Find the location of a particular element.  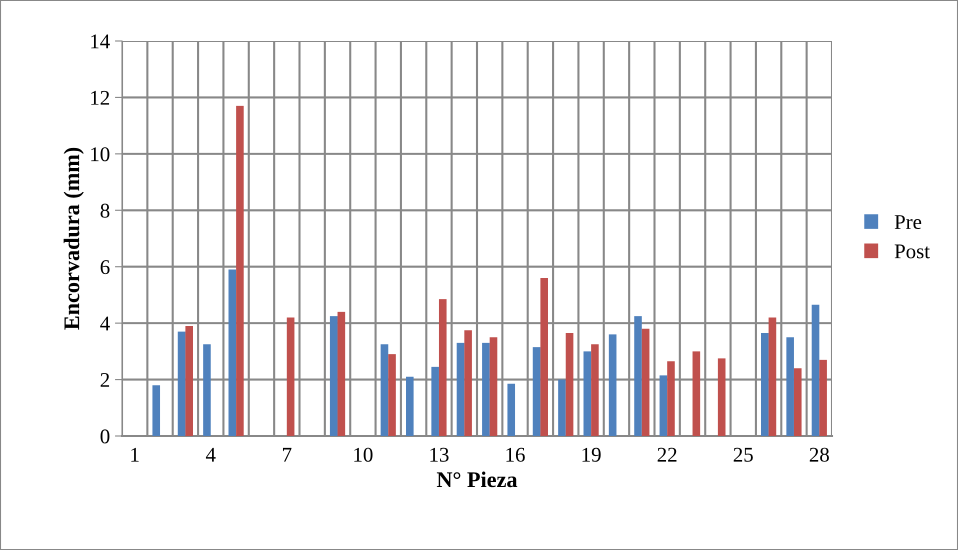

x-tick-label: 10 is located at coordinates (363, 455).